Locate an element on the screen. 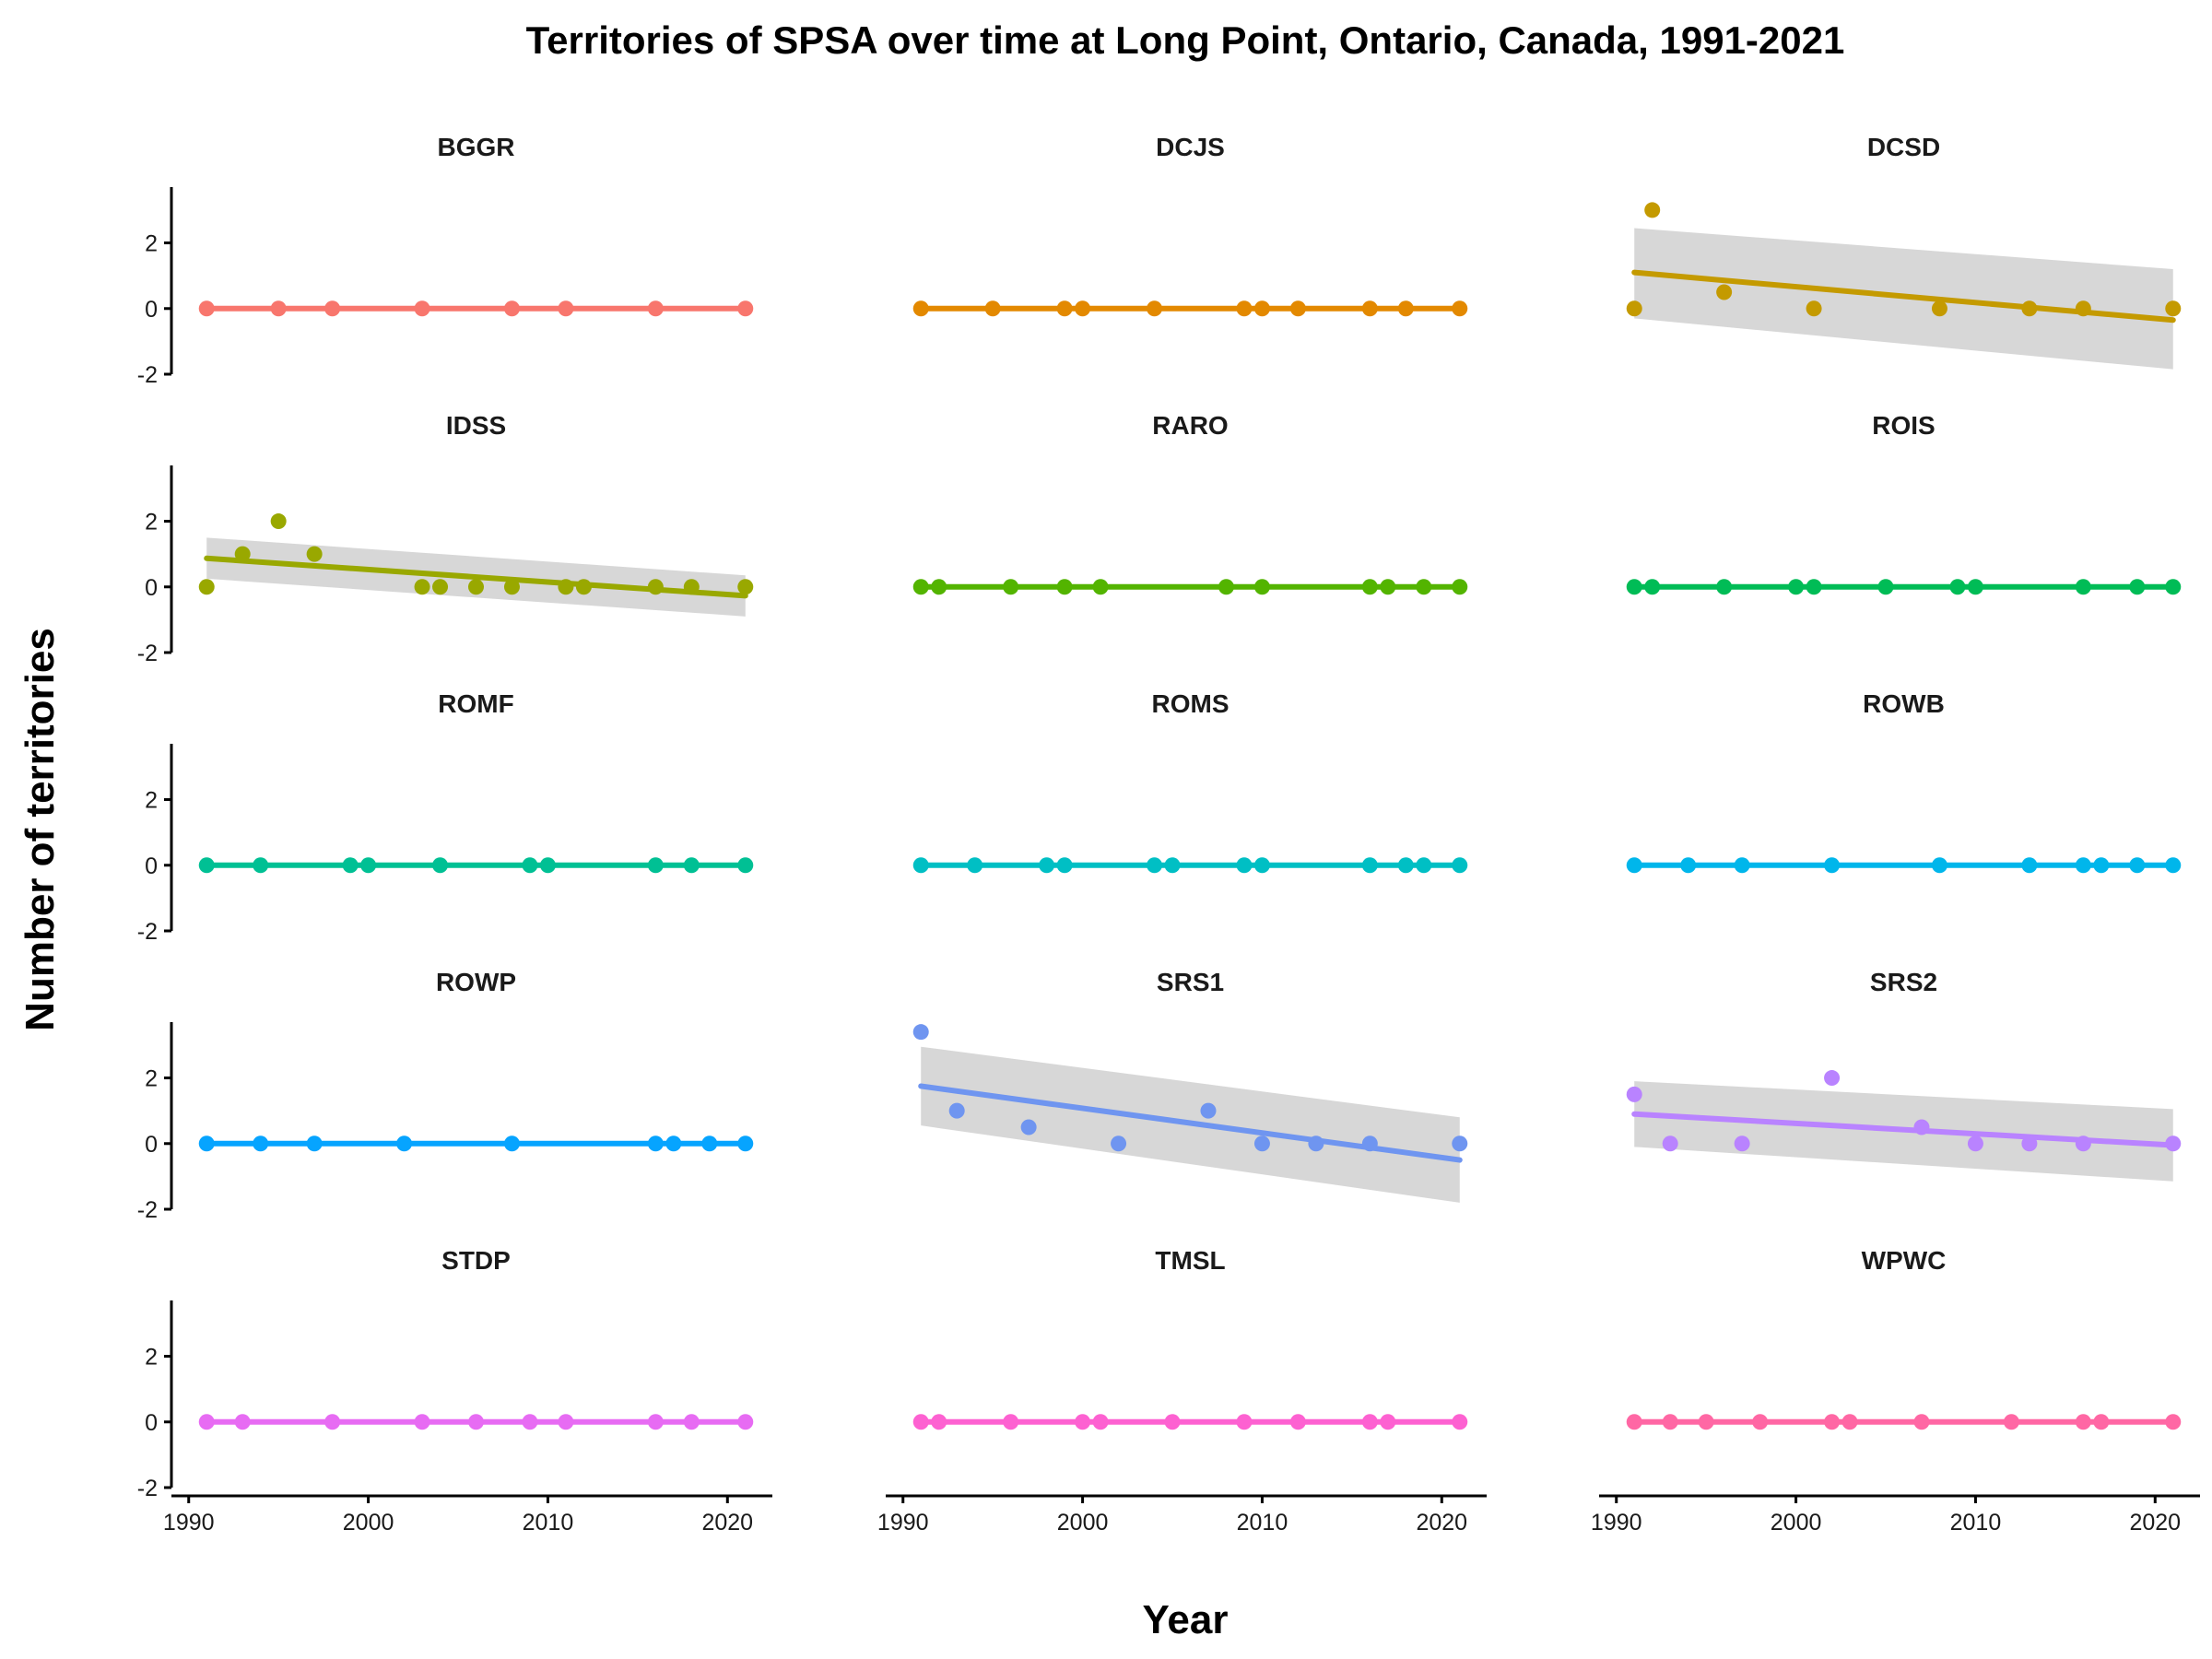 The height and width of the screenshot is (1659, 2212). x-axis-title: Year is located at coordinates (1186, 1619).